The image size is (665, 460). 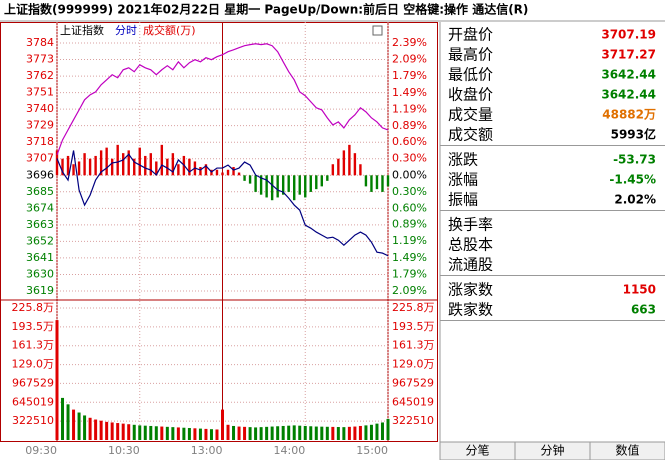 I want to click on x-tick-label: 09:30, so click(x=41, y=450).